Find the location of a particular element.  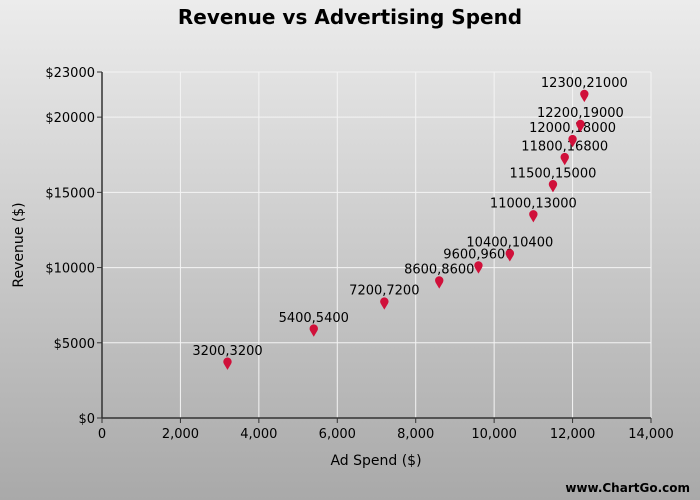

data-label: 8600,8600 is located at coordinates (439, 270).